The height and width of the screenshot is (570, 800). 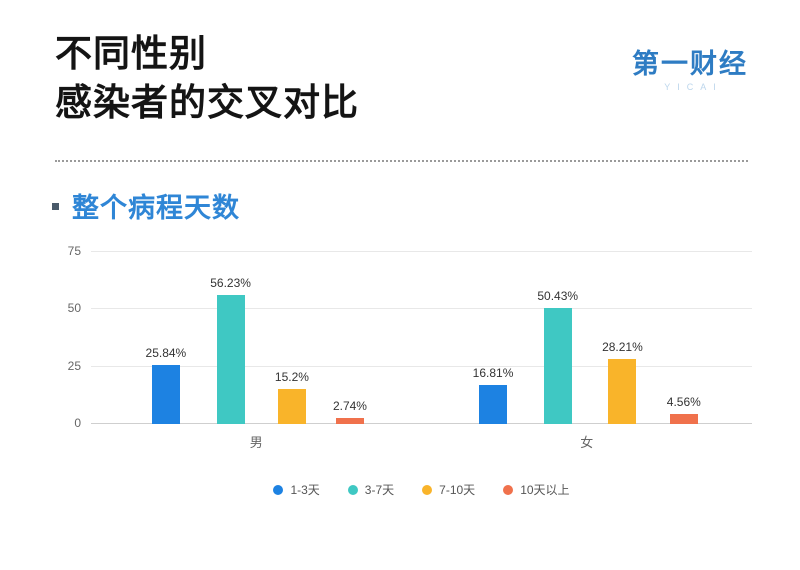 What do you see at coordinates (55, 206) in the screenshot?
I see `bullet-square-icon` at bounding box center [55, 206].